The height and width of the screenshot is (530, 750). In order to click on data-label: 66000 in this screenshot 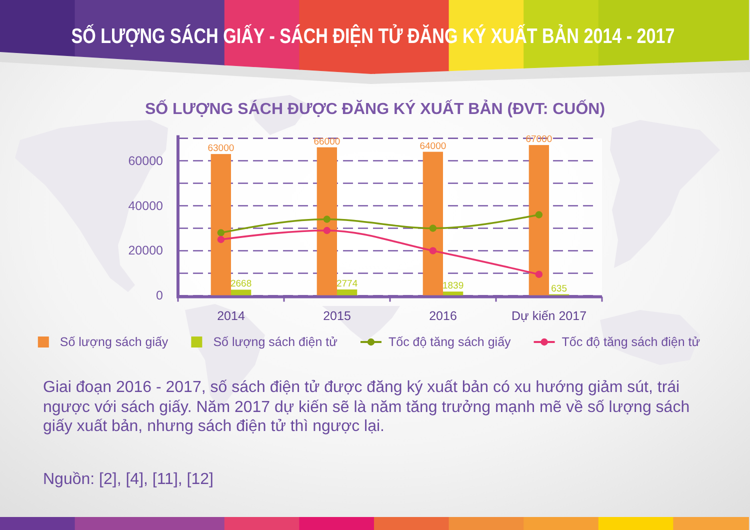, I will do `click(327, 142)`.